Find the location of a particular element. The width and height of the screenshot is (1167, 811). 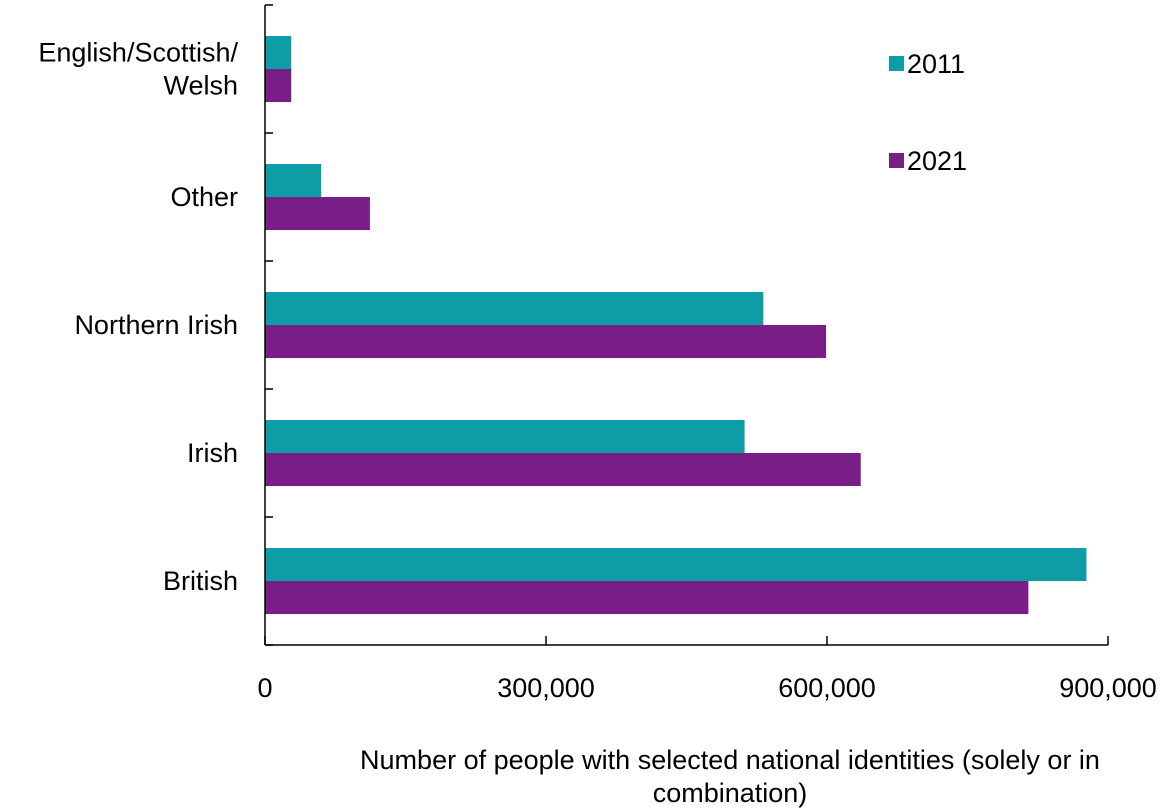

bar-2011-northern-irish is located at coordinates (514, 308).